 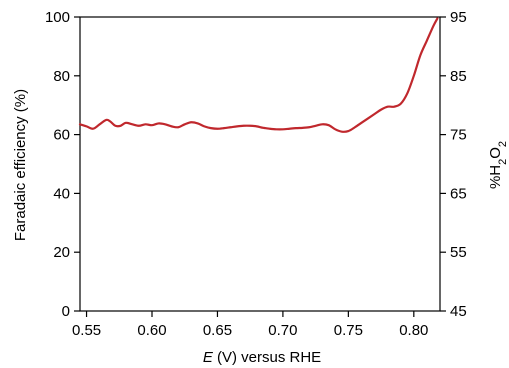 I want to click on y2-title-sub2: 2, so click(x=503, y=144).